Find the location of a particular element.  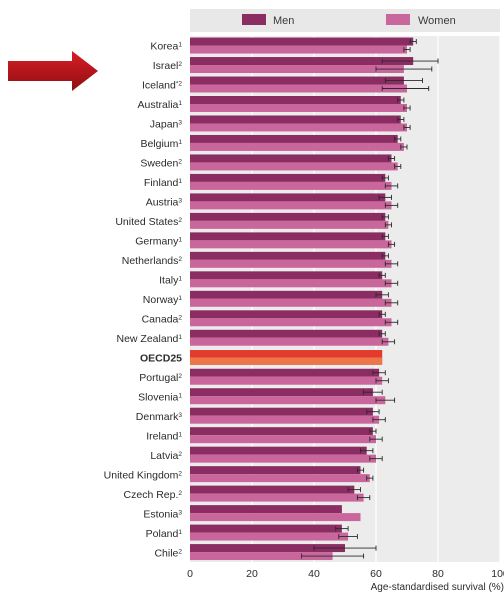

legend-label-women: Women is located at coordinates (437, 21).